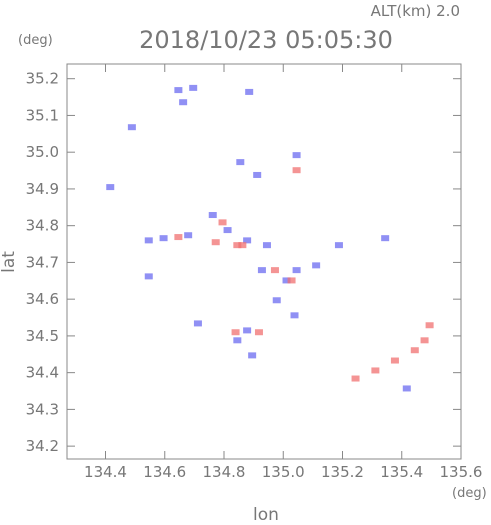 Image resolution: width=491 pixels, height=525 pixels. I want to click on y-tick-label: 35.1, so click(42, 115).